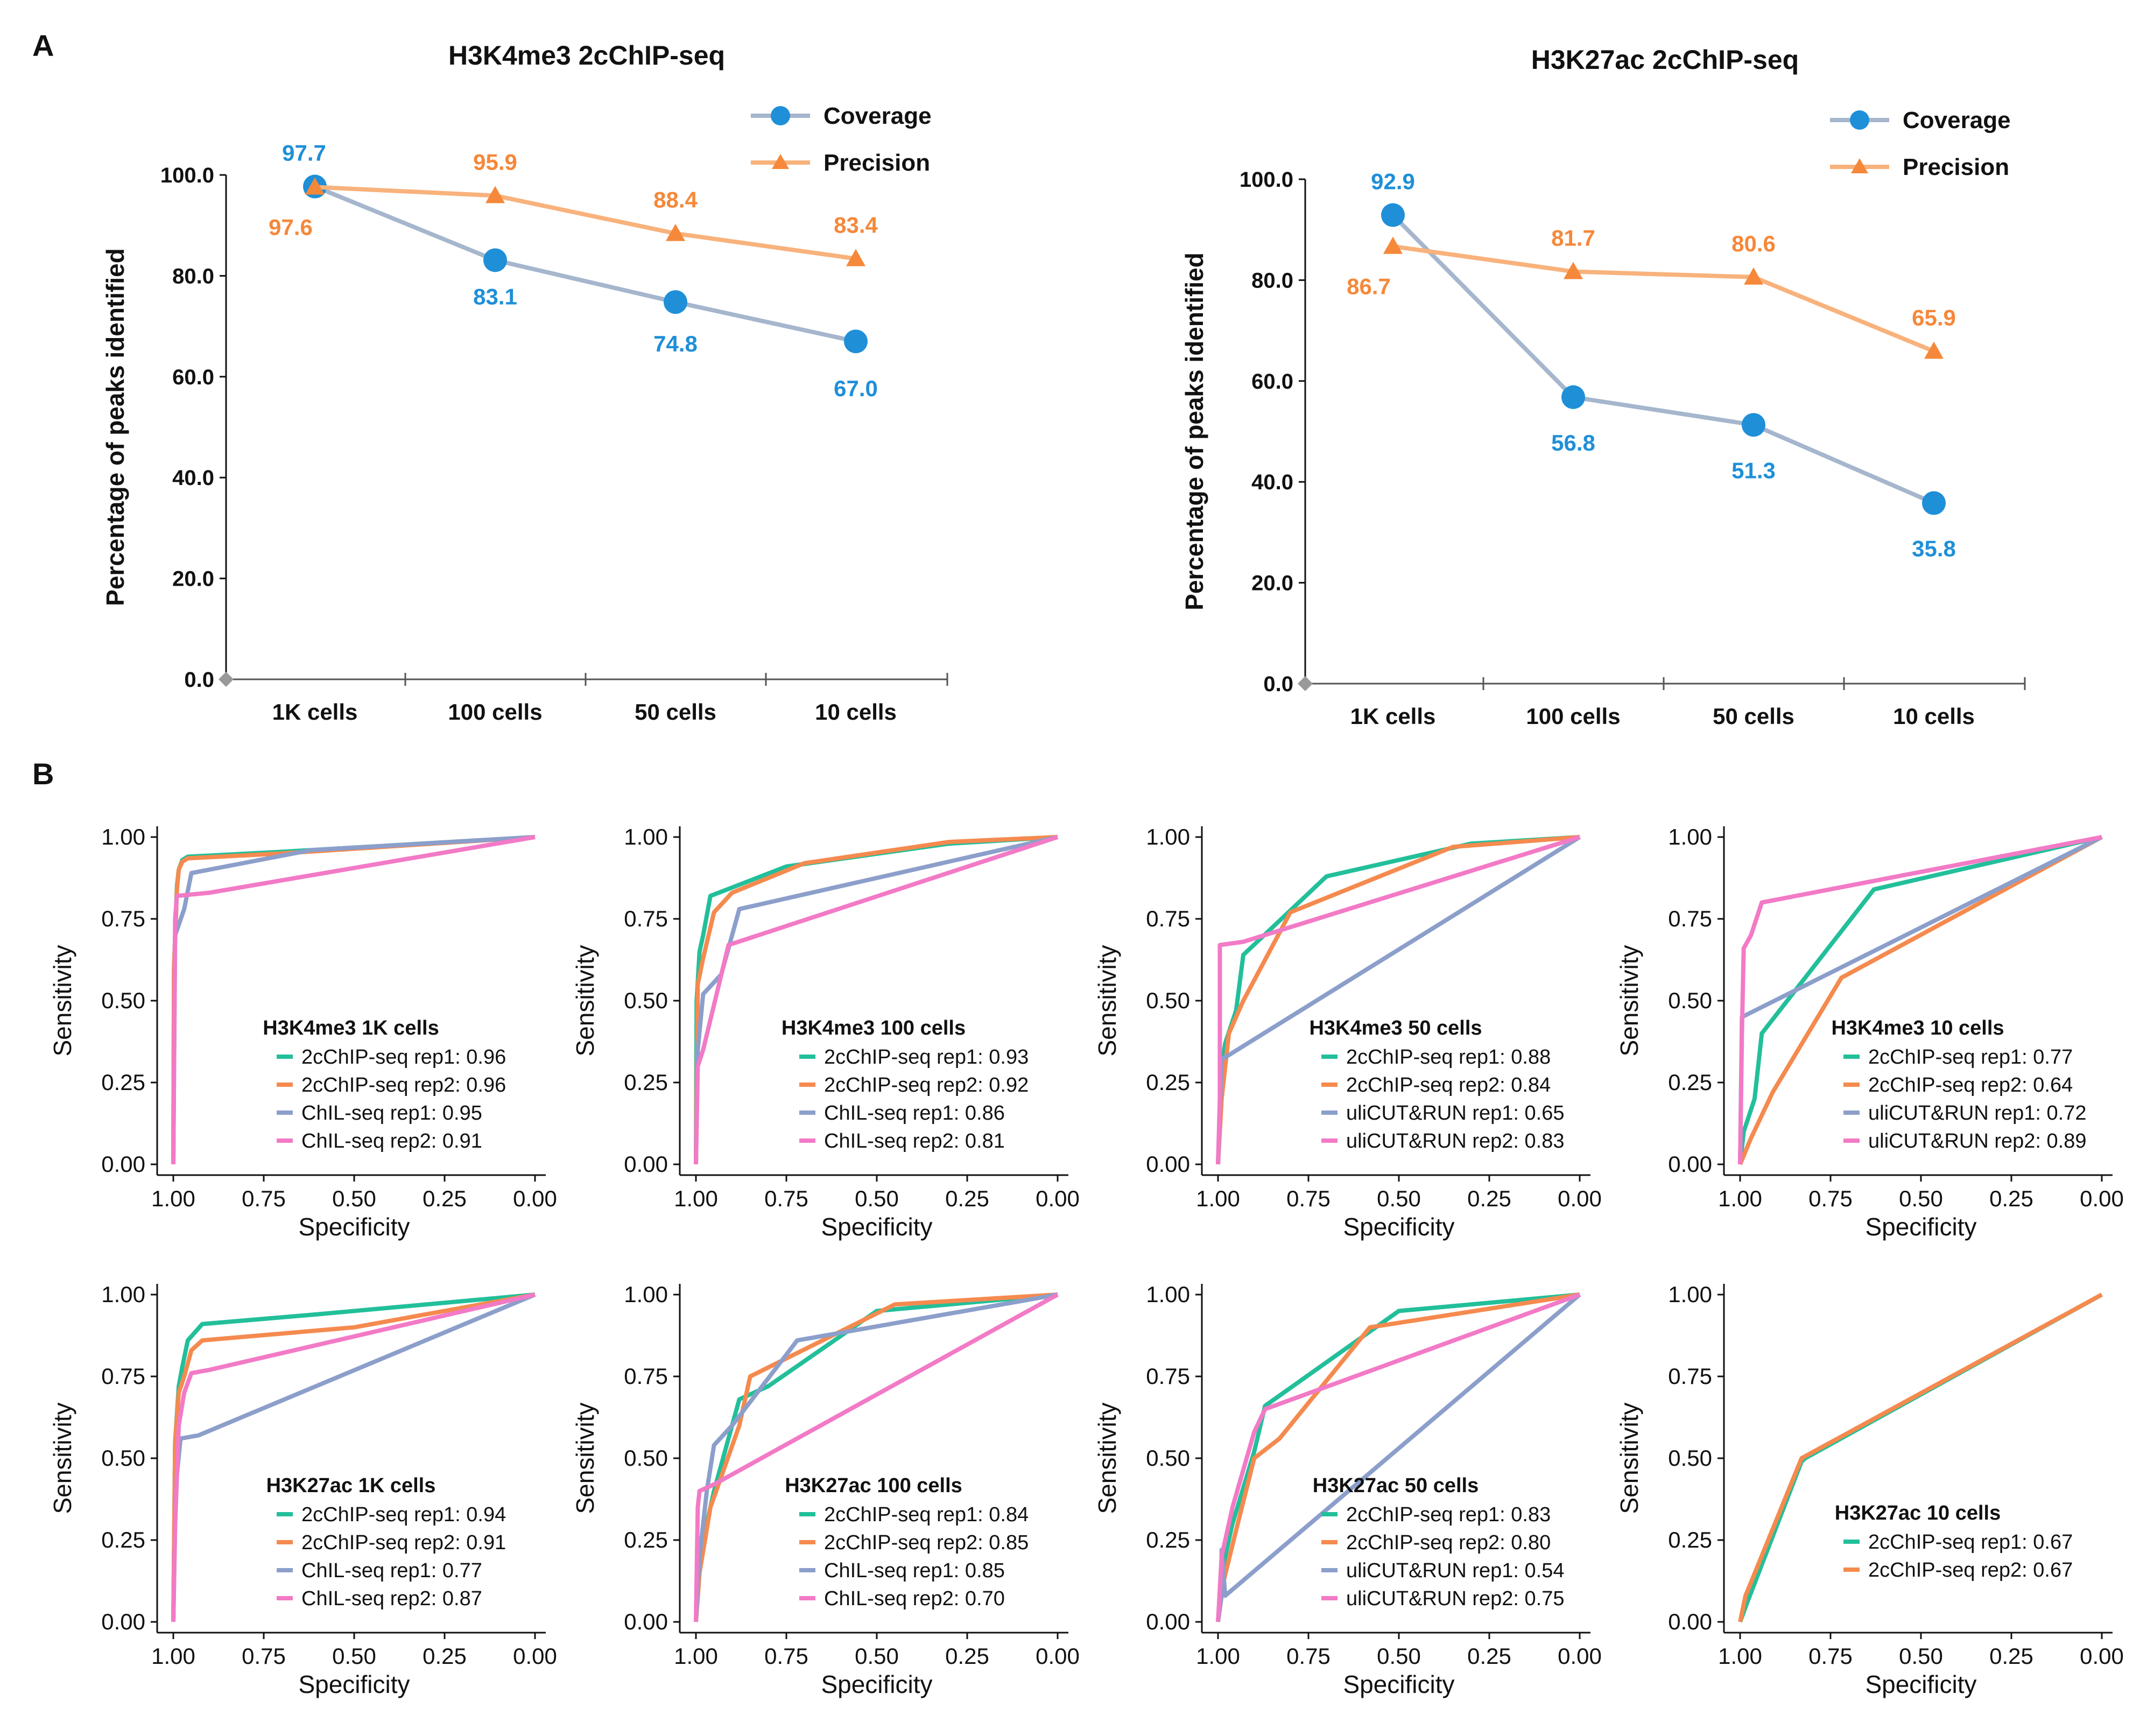 This screenshot has width=2147, height=1736. I want to click on chart-title: H3K27ac 2cChIP-seq, so click(1665, 60).